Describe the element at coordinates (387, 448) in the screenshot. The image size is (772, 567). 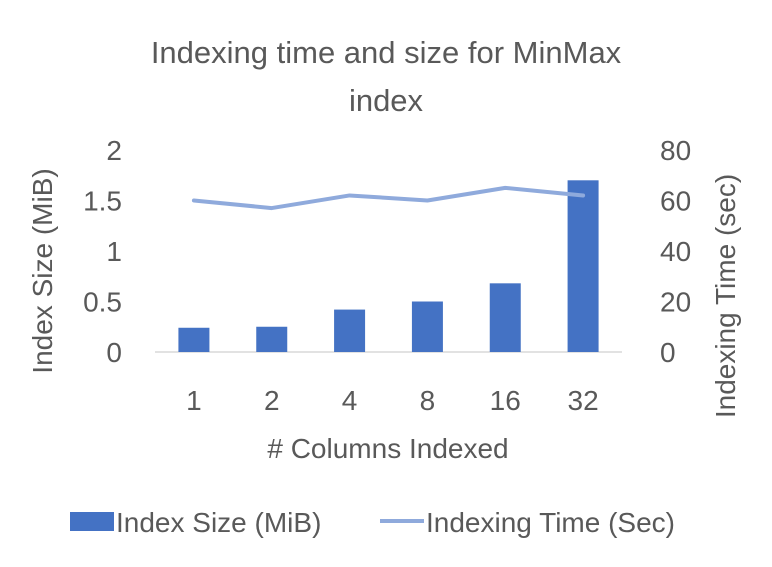
I see `x-axis-label: # Columns Indexed` at that location.